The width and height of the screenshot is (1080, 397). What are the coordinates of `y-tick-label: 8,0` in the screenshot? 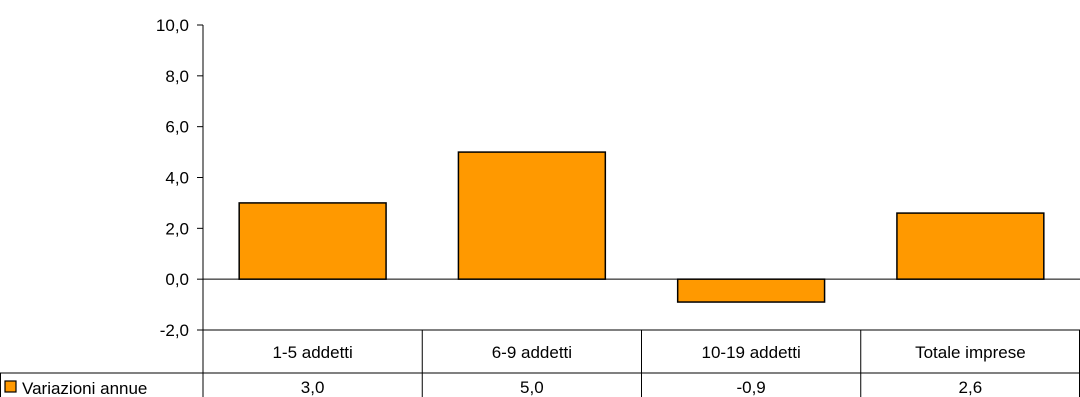 It's located at (177, 76).